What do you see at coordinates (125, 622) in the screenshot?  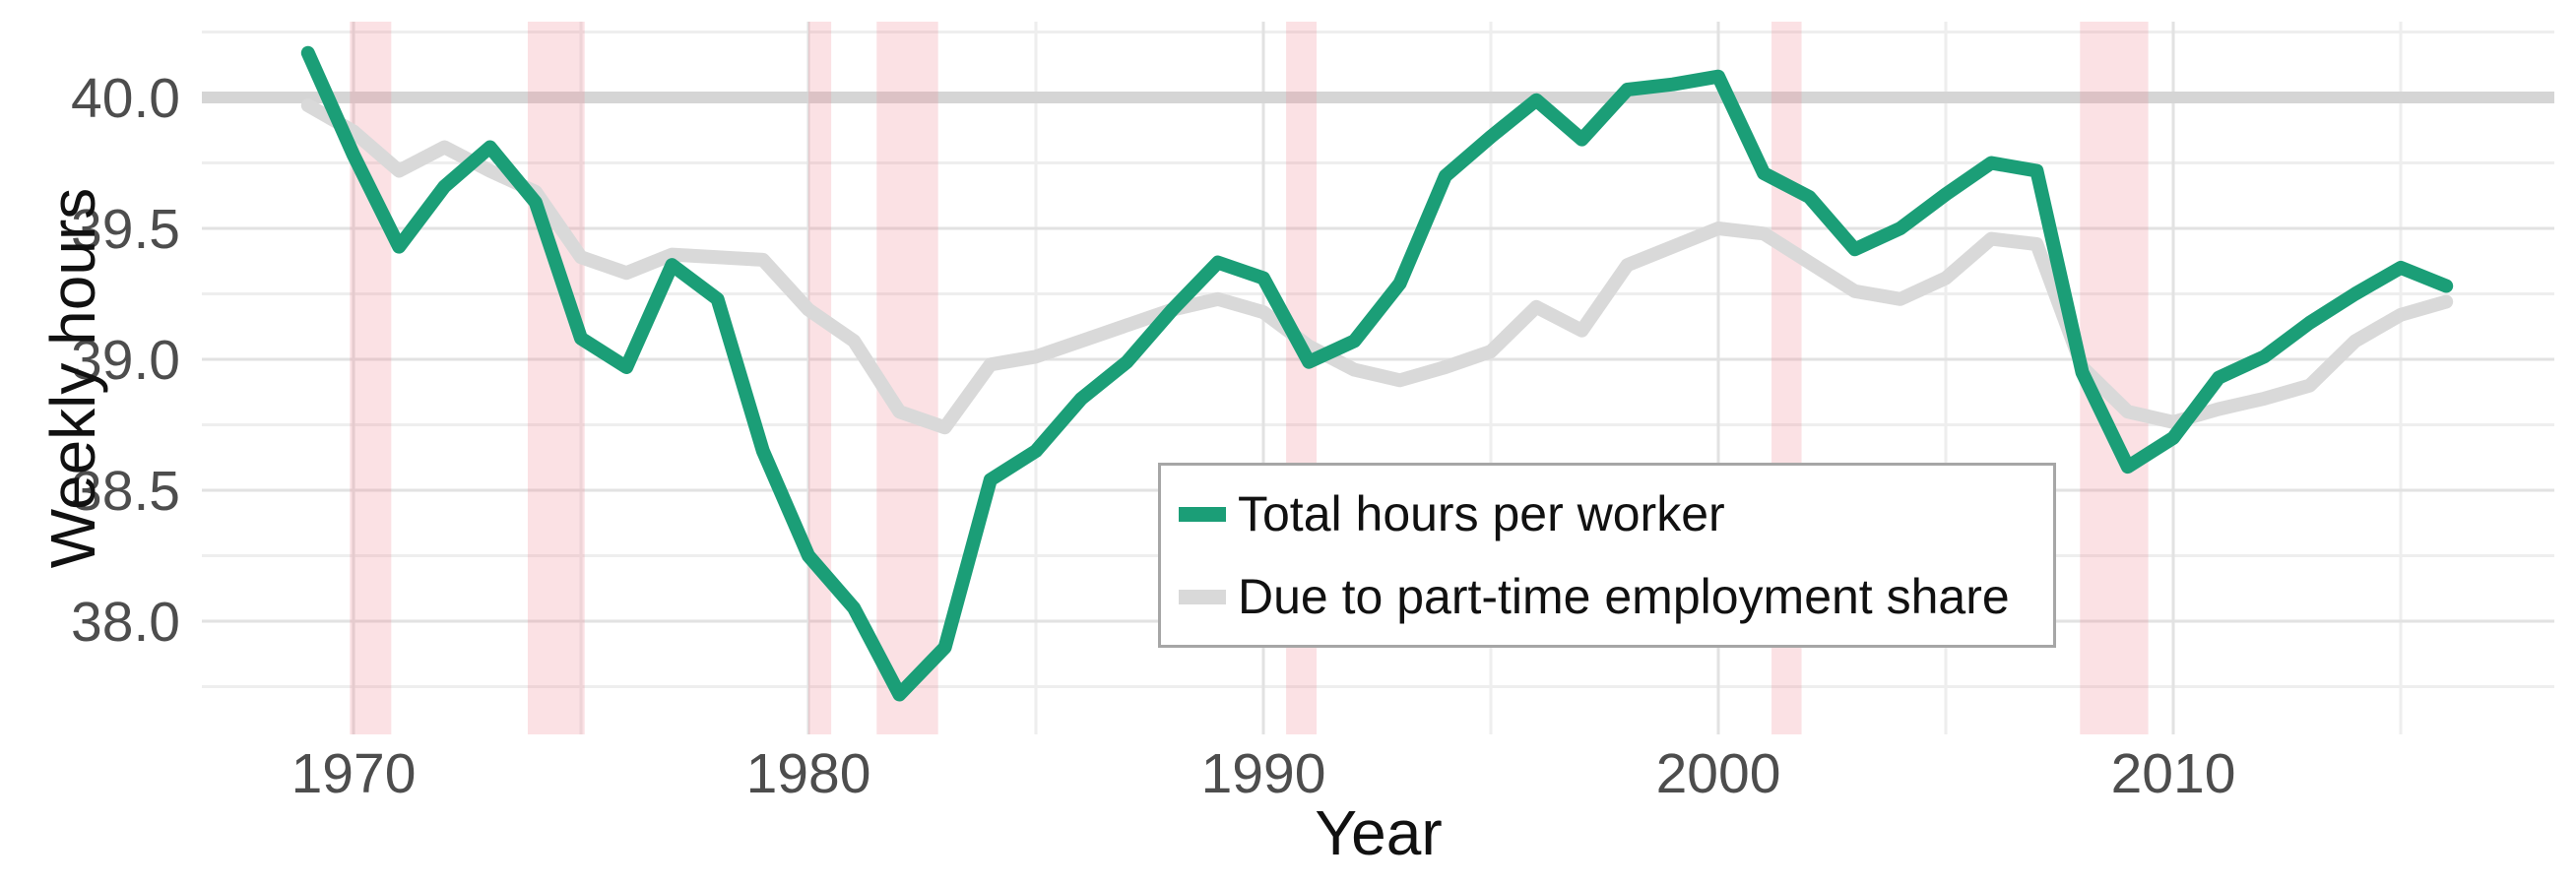 I see `y-tick-label: 38.0` at bounding box center [125, 622].